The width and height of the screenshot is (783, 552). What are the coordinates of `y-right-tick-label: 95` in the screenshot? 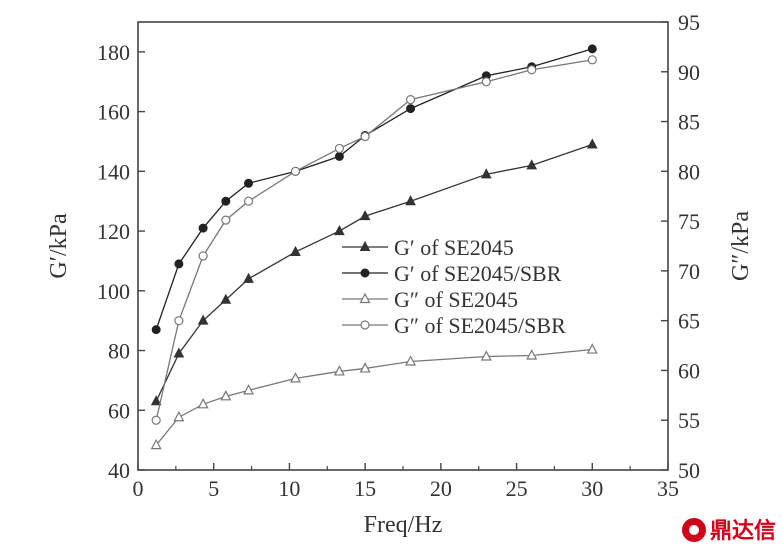 It's located at (689, 22).